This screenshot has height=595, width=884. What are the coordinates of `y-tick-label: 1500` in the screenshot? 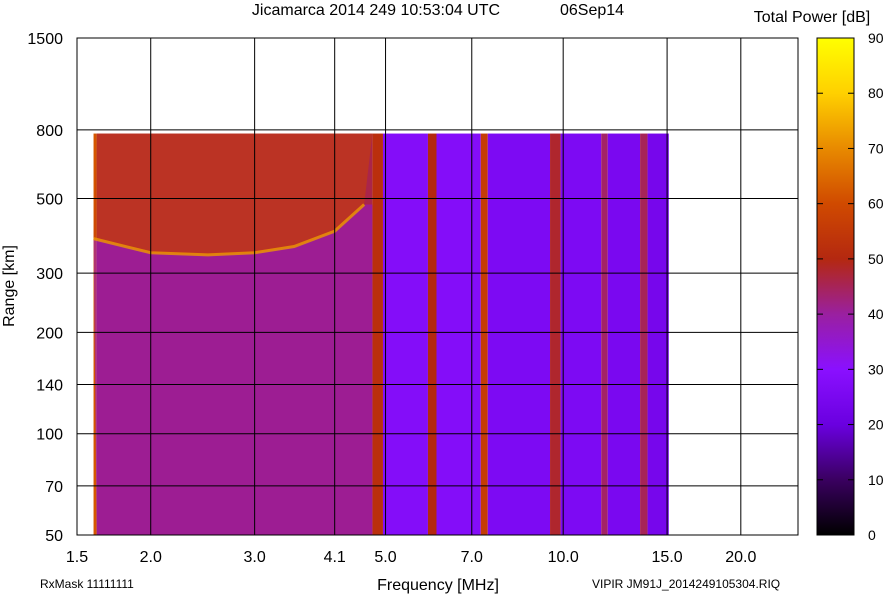 It's located at (45, 39).